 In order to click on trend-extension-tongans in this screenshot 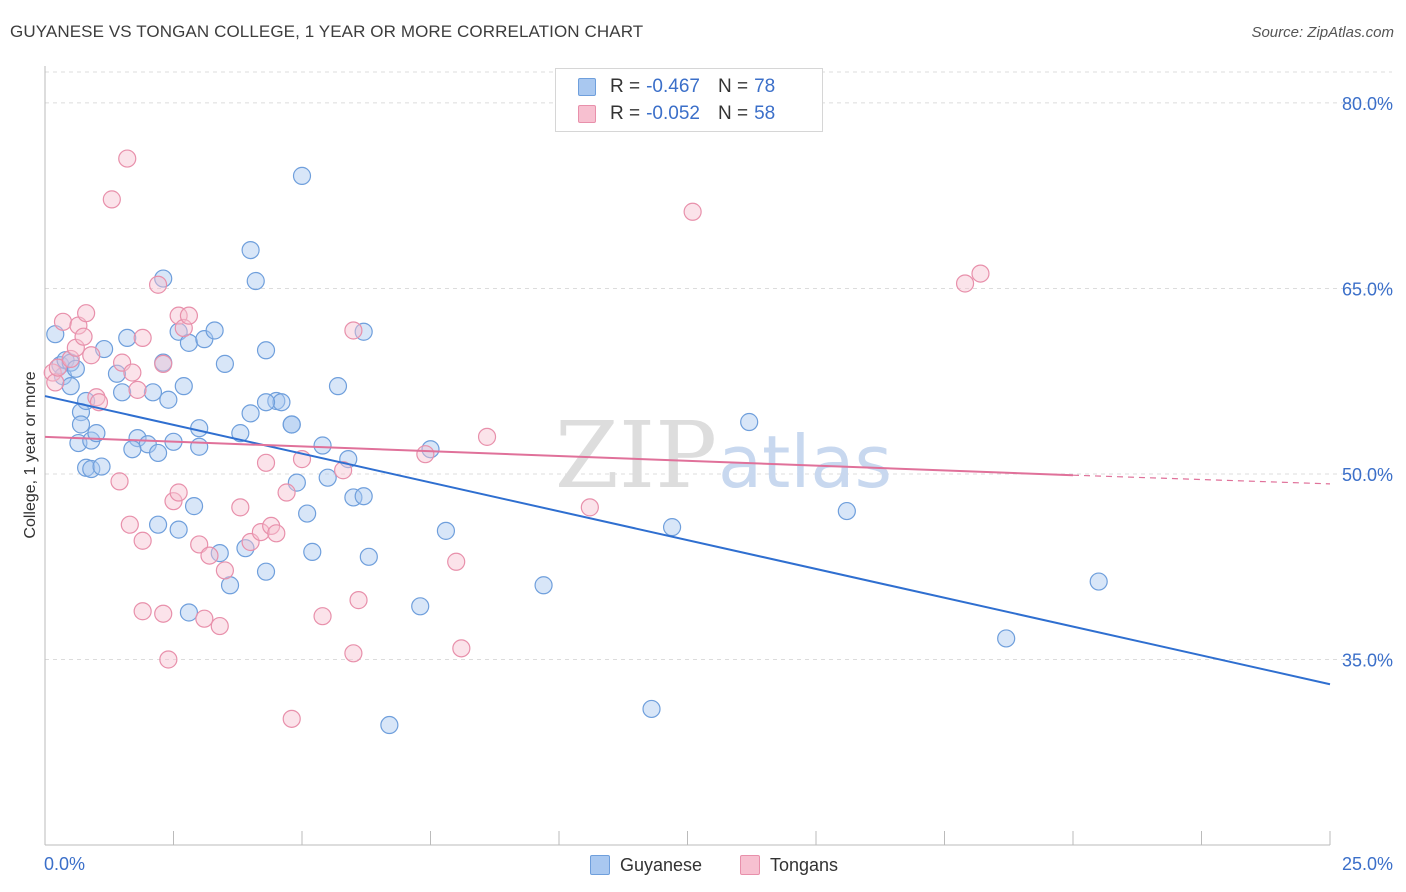, I will do `click(1201, 479)`.